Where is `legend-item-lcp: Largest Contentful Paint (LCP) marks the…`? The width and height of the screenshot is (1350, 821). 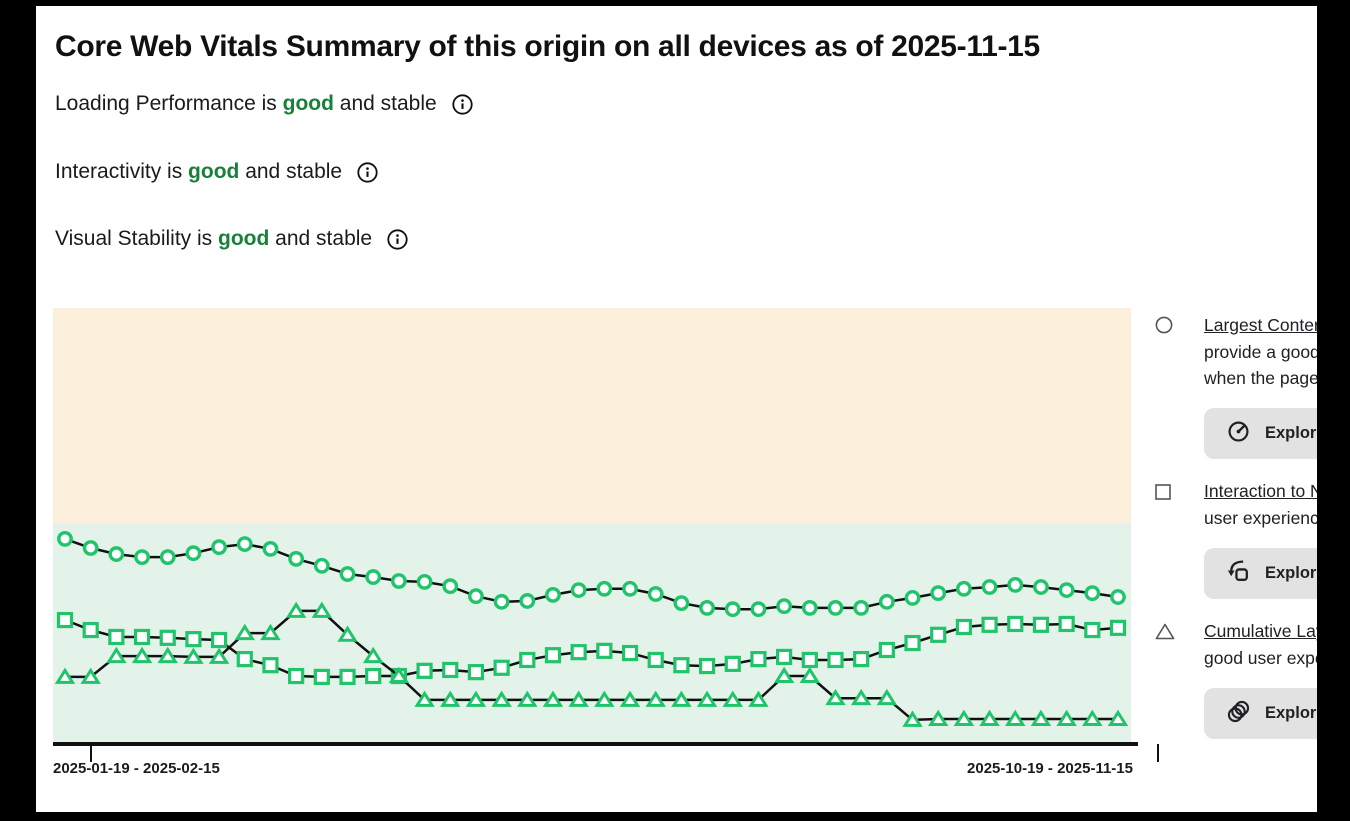 legend-item-lcp: Largest Contentful Paint (LCP) marks the… is located at coordinates (1236, 385).